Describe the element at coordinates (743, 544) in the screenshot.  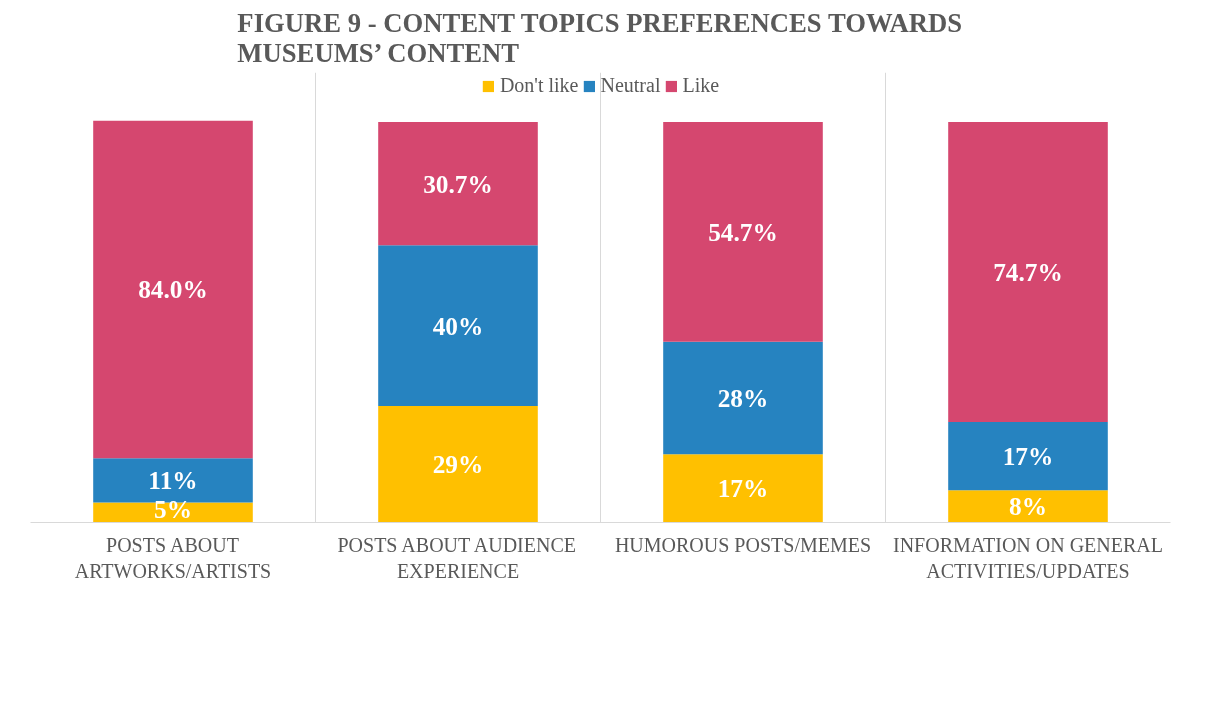
I see `x-tick-label: HUMOROUS POSTS/MEMES` at that location.